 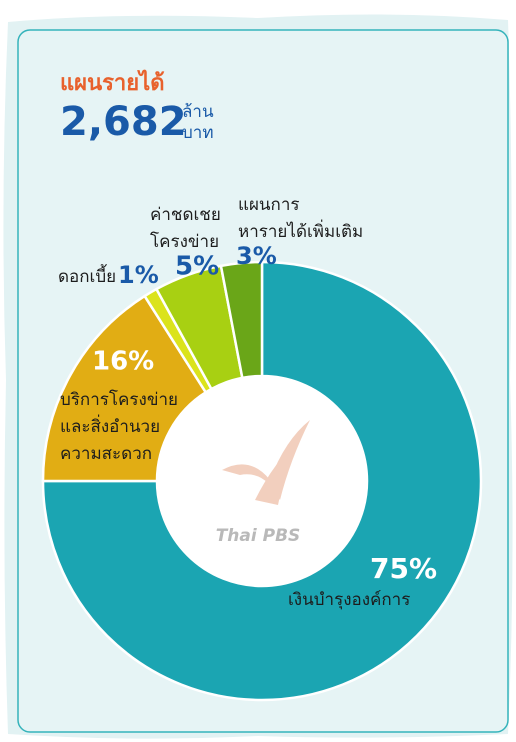 I want to click on value-label: 75%, so click(x=403, y=568).